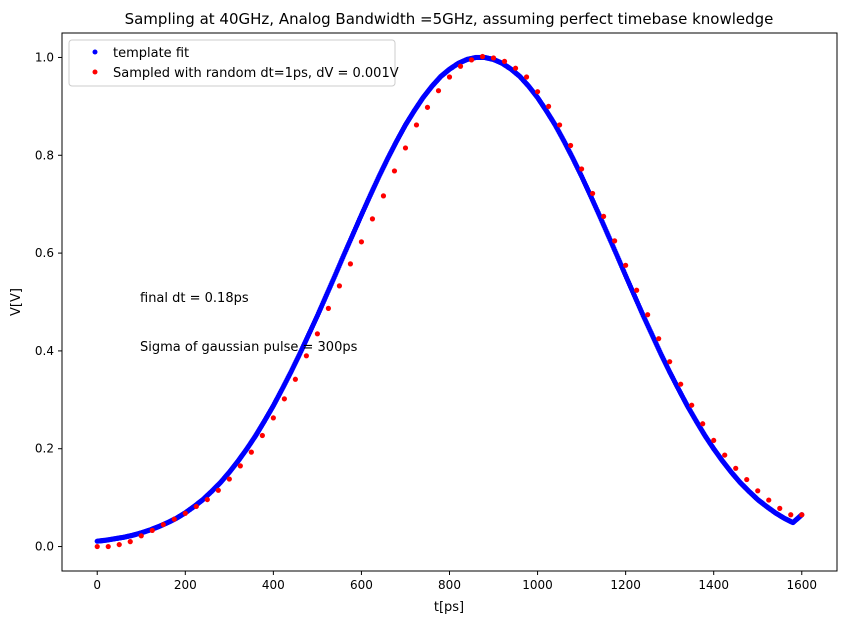 The width and height of the screenshot is (846, 628). I want to click on y-tick-label: 0.2, so click(44, 449).